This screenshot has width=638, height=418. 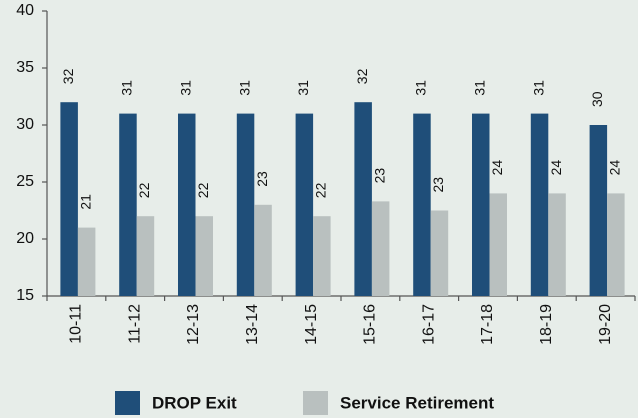 I want to click on x-tick-label: 13-14, so click(x=252, y=324).